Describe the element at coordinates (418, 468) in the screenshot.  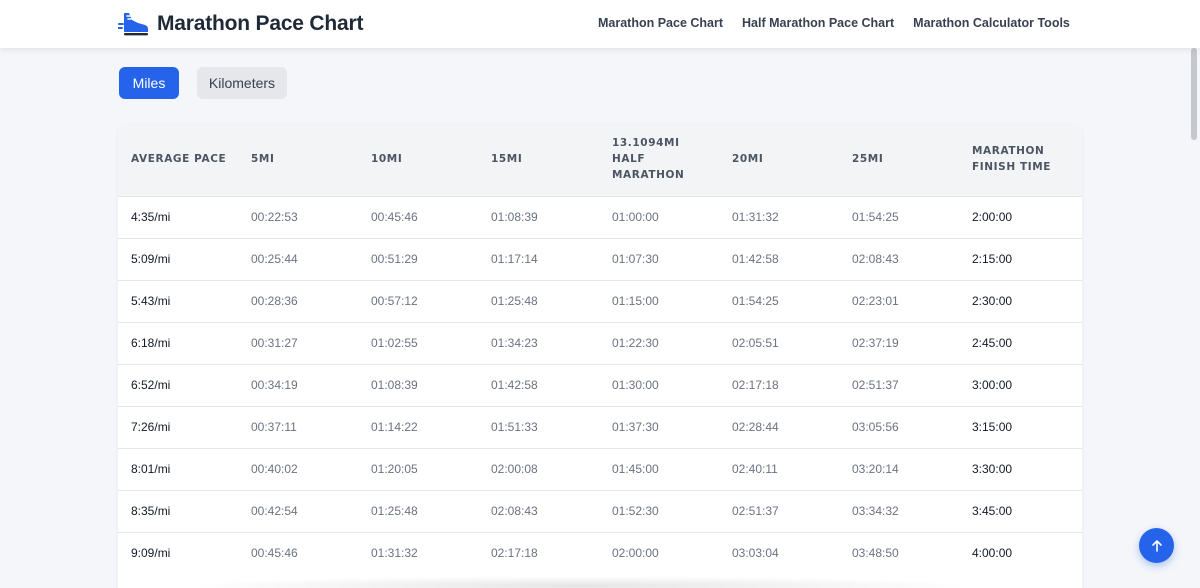
I see `split-time-cell: 01:20:05` at that location.